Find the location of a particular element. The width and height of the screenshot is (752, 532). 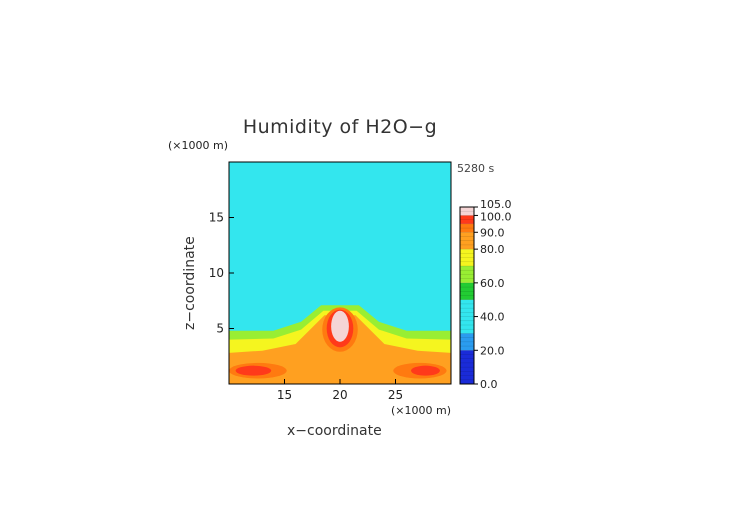

x-unit-label: (×1000 m) is located at coordinates (421, 410).